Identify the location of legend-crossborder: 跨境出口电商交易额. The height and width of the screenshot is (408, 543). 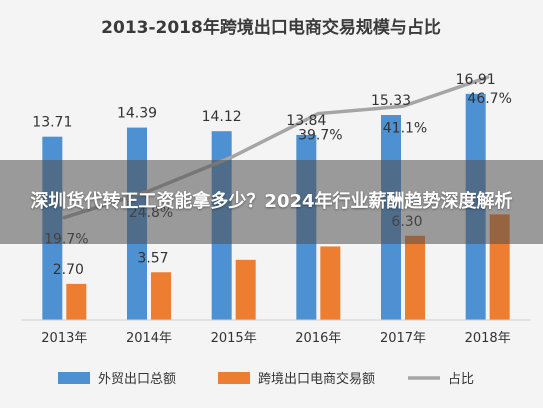
(296, 379).